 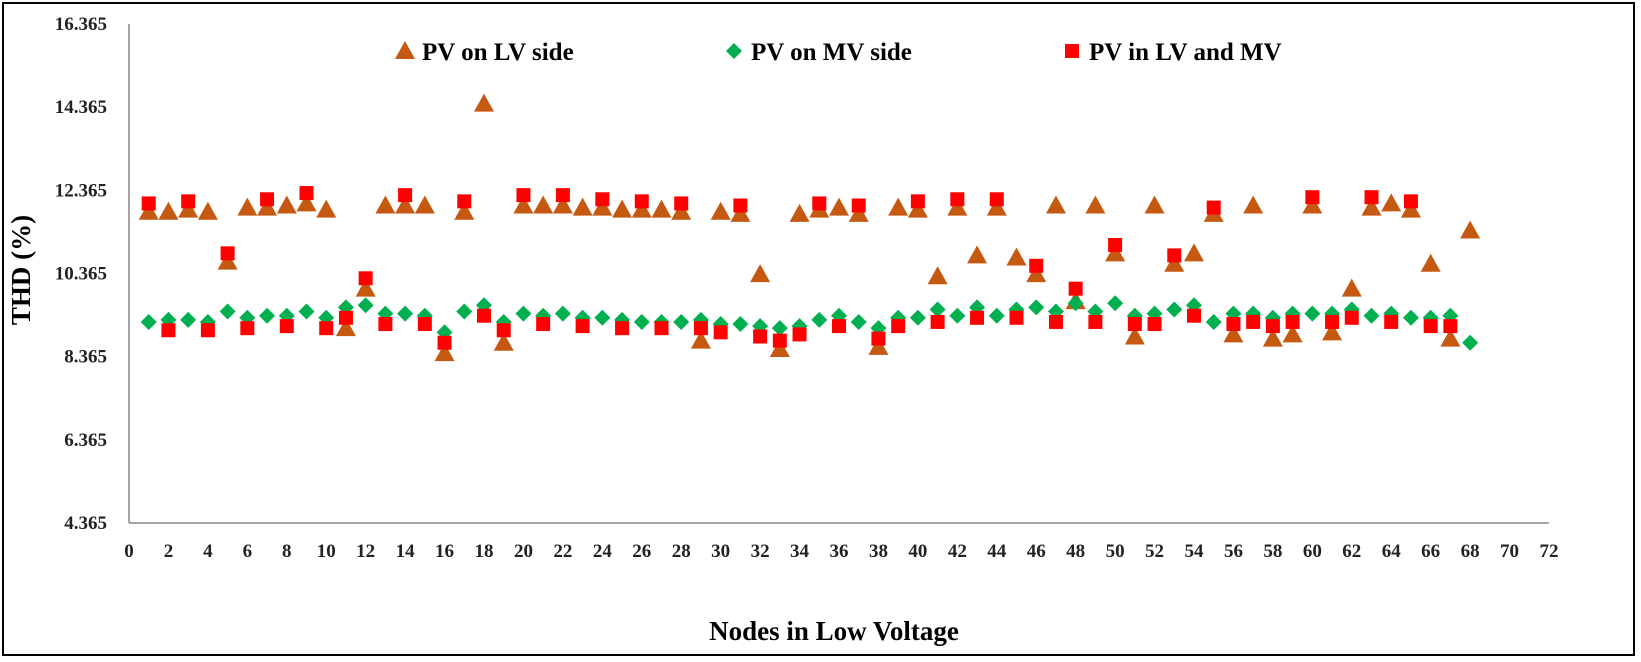 What do you see at coordinates (365, 551) in the screenshot?
I see `x-tick-label: 12` at bounding box center [365, 551].